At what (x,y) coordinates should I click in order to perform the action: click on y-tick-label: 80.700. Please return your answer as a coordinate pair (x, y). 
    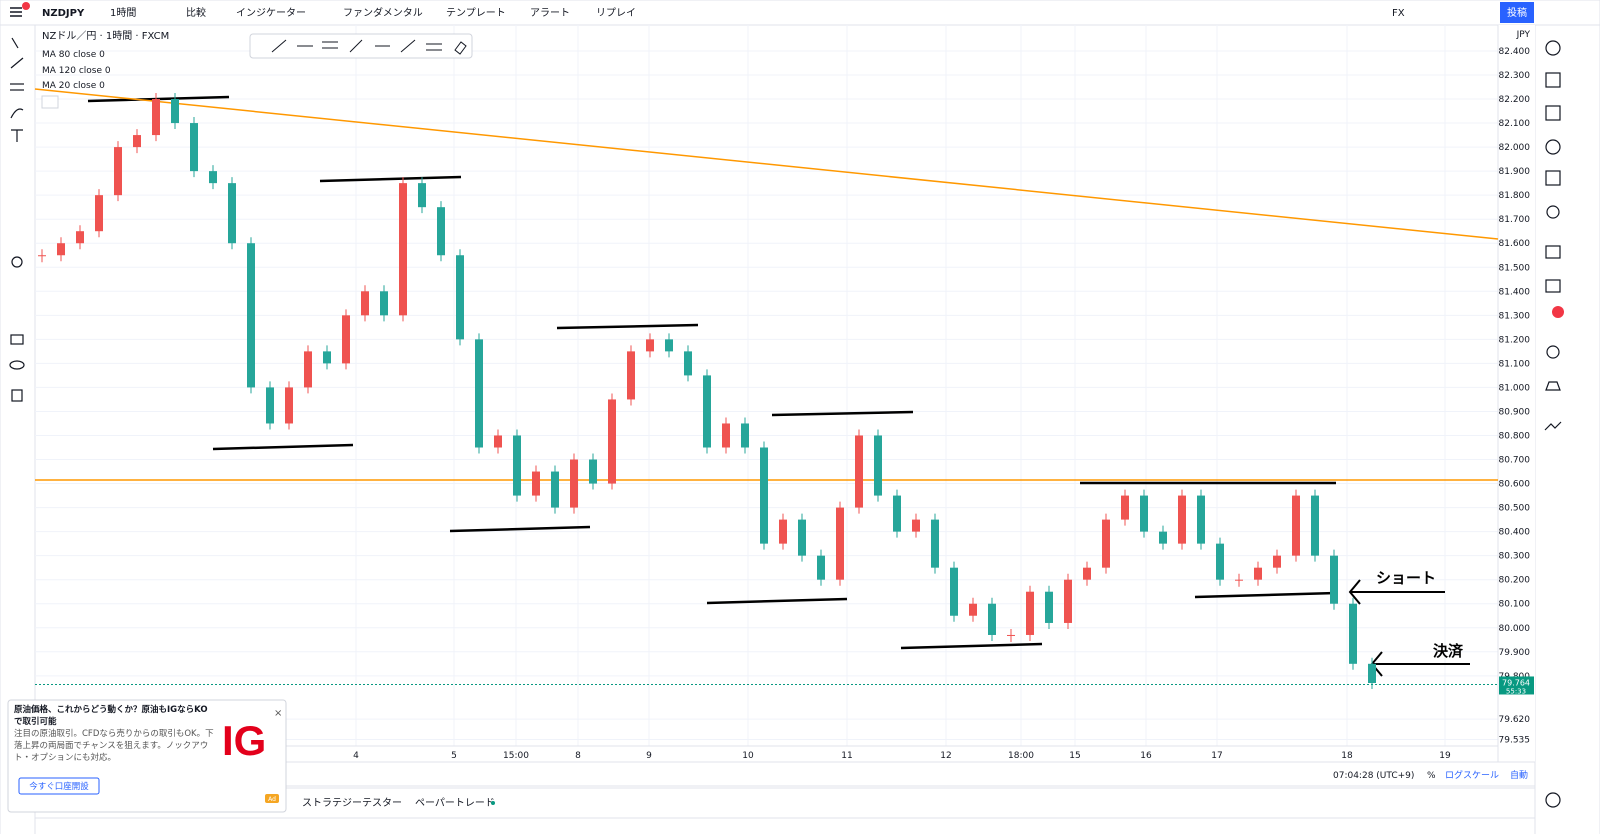
    Looking at the image, I should click on (1515, 461).